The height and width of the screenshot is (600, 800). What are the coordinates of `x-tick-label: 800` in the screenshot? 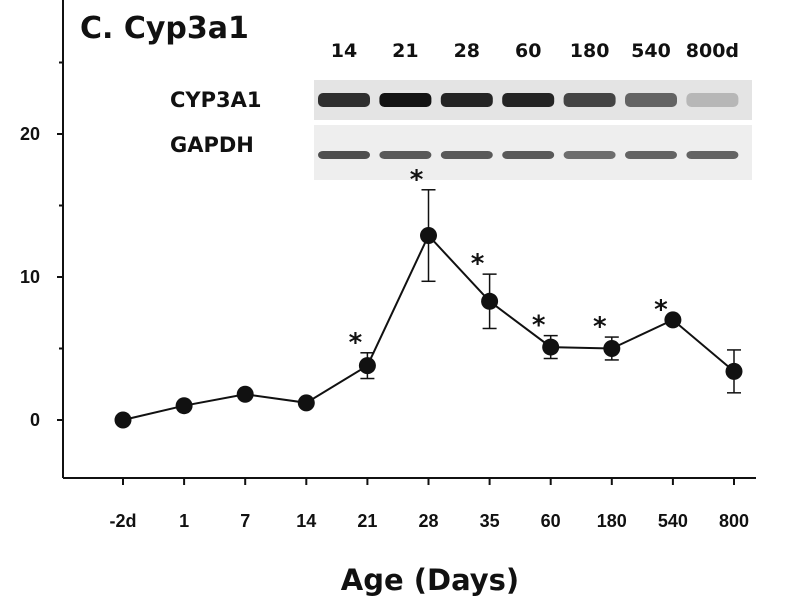 It's located at (734, 521).